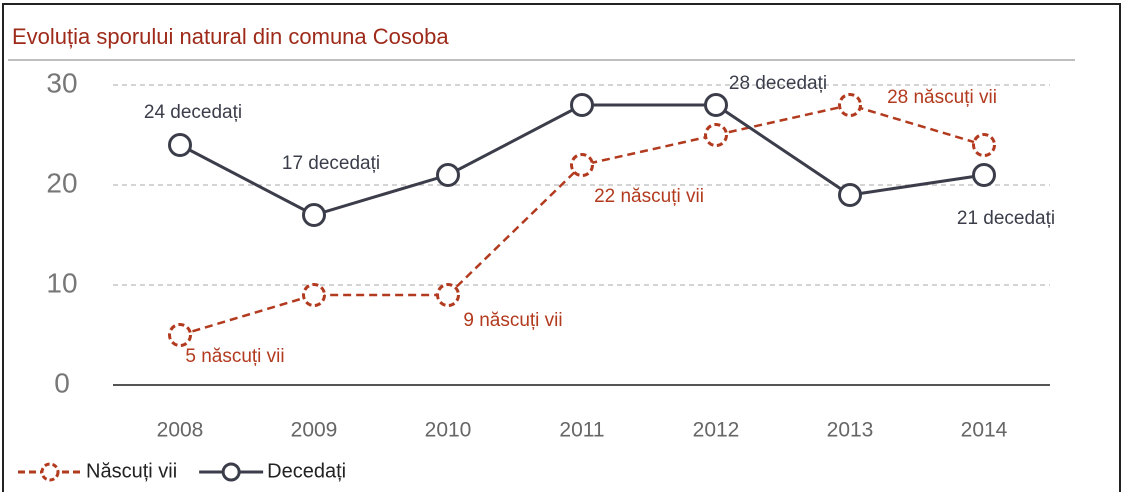 Image resolution: width=1135 pixels, height=492 pixels. I want to click on x-tick-label: 2009, so click(314, 430).